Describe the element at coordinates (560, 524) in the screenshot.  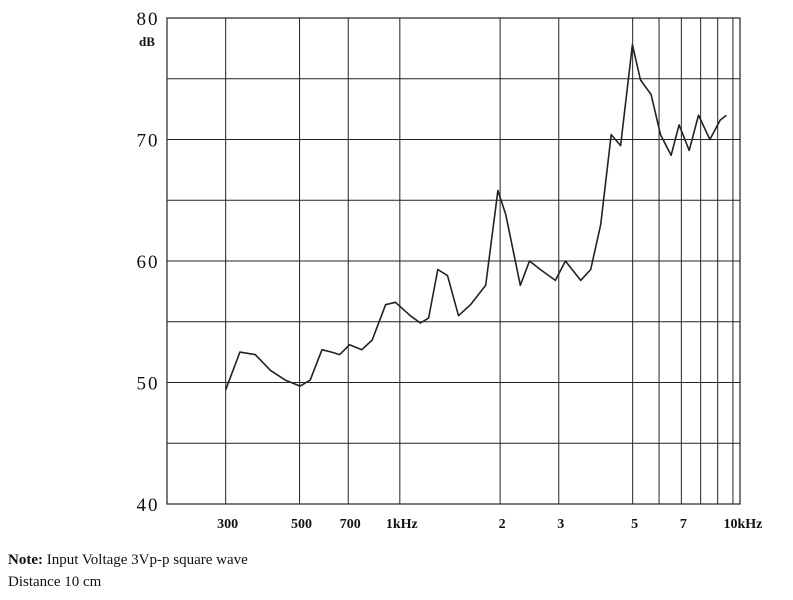
I see `x-tick-label: 3` at that location.